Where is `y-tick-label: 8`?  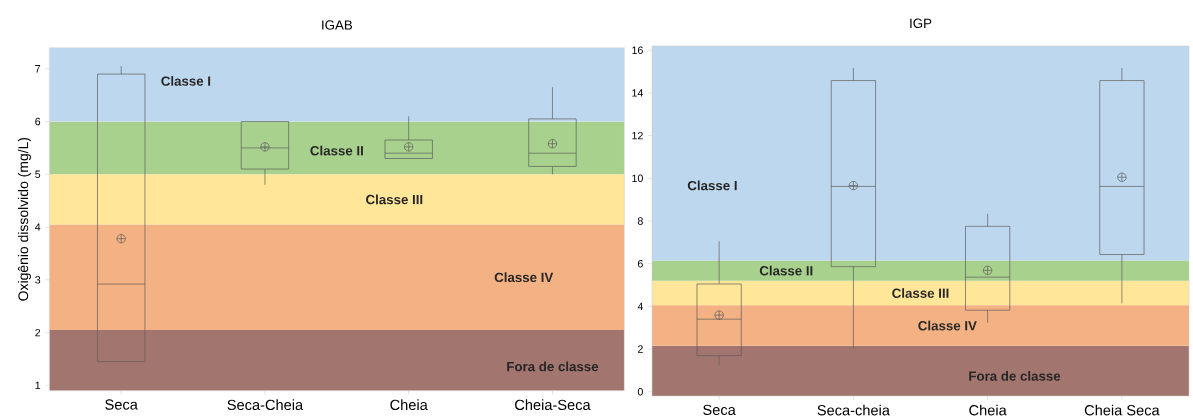 y-tick-label: 8 is located at coordinates (640, 221).